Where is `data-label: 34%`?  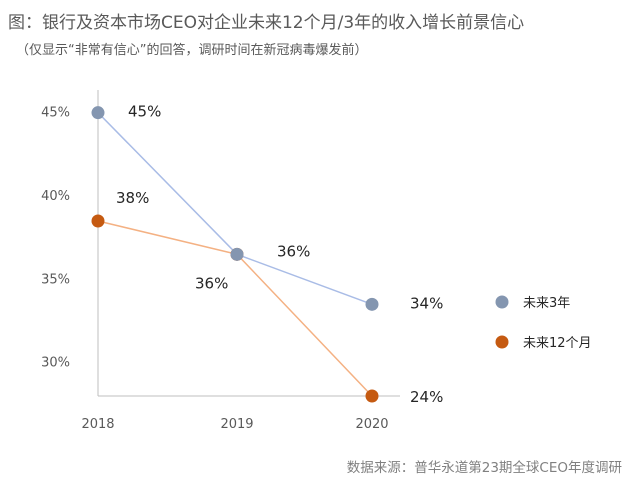
data-label: 34% is located at coordinates (426, 303).